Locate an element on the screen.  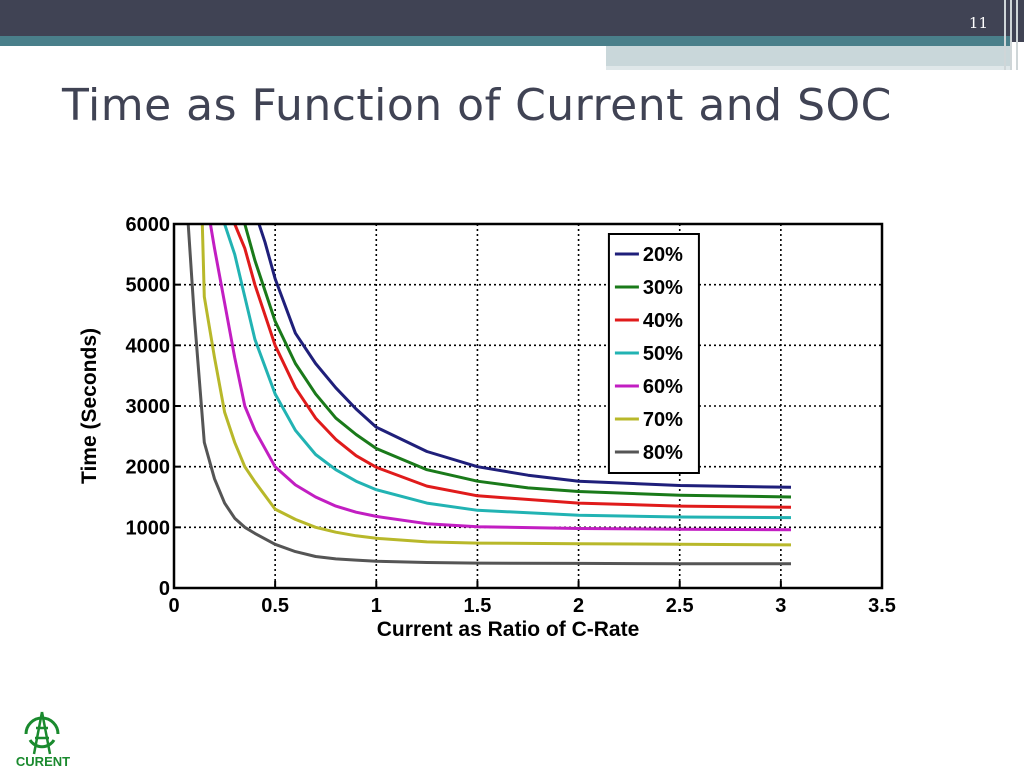
x-tick-label: 2 is located at coordinates (578, 606).